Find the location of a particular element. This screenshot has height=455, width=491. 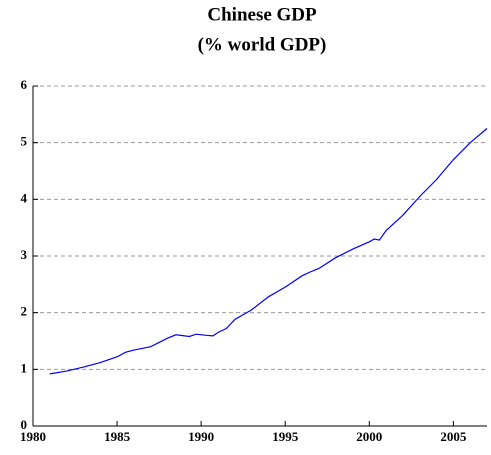

x-tick-label: 2005 is located at coordinates (453, 436).